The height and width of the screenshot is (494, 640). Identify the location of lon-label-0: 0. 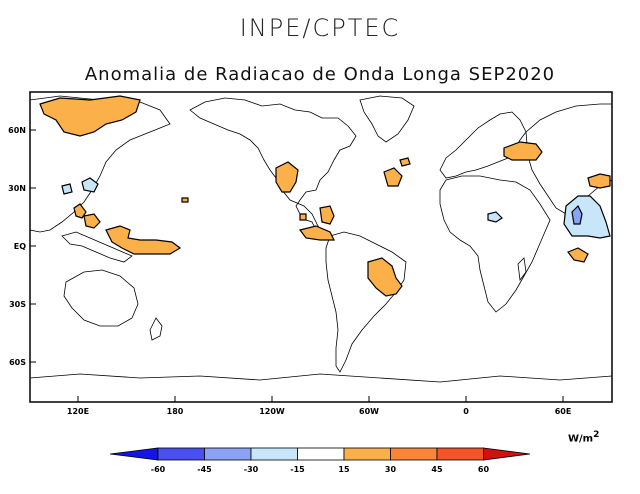
(466, 411).